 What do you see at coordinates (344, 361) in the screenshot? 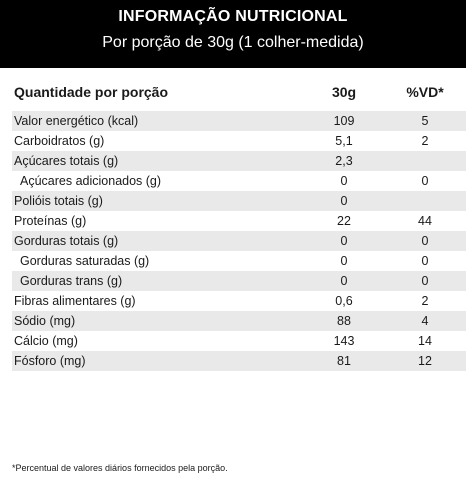
I see `nutrient-amount: 81` at bounding box center [344, 361].